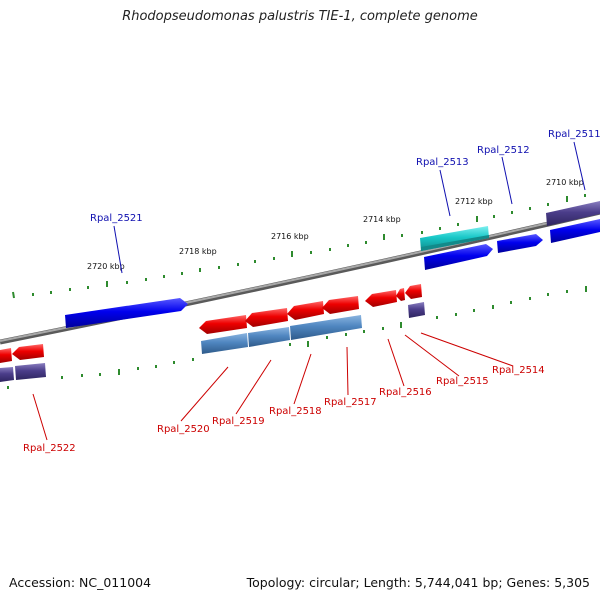 This screenshot has height=600, width=600. What do you see at coordinates (442, 162) in the screenshot?
I see `gene-label-rpal-2513: Rpal_2513` at bounding box center [442, 162].